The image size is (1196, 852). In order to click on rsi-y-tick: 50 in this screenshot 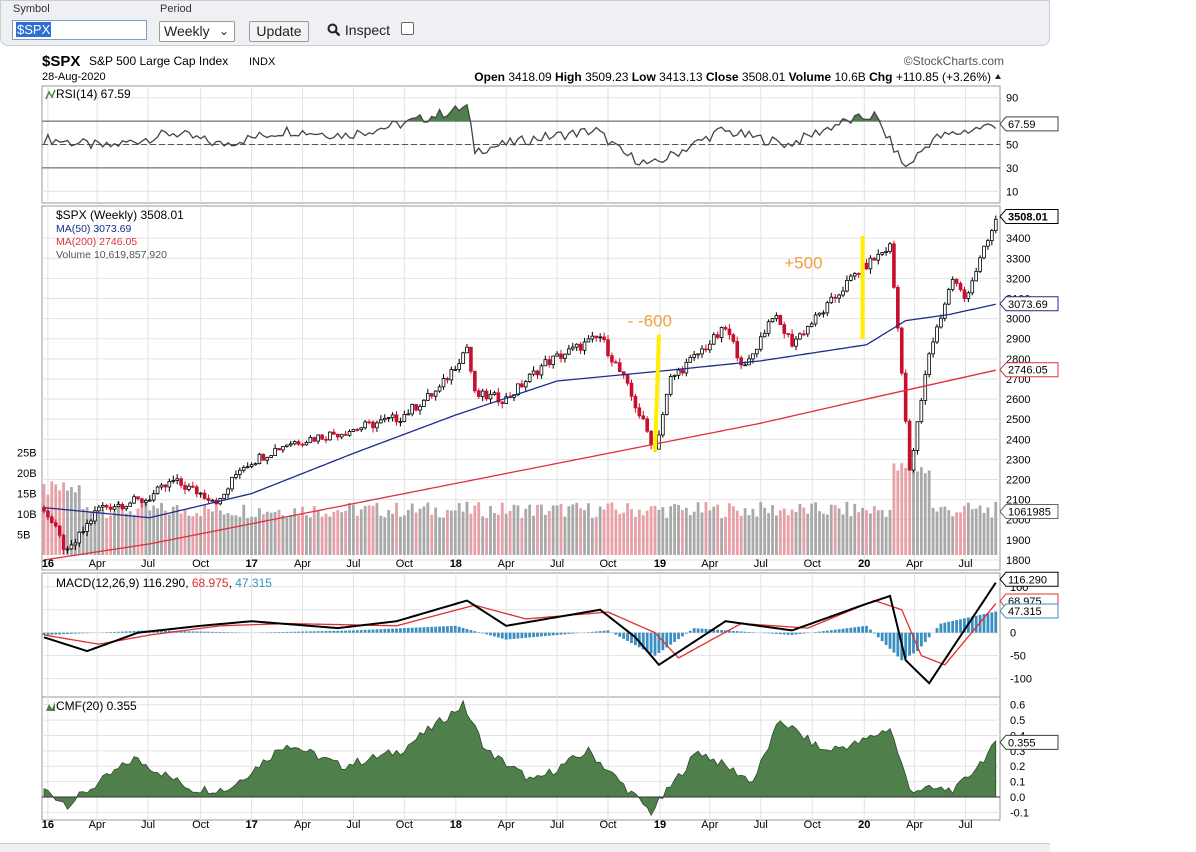, I will do `click(1012, 146)`.